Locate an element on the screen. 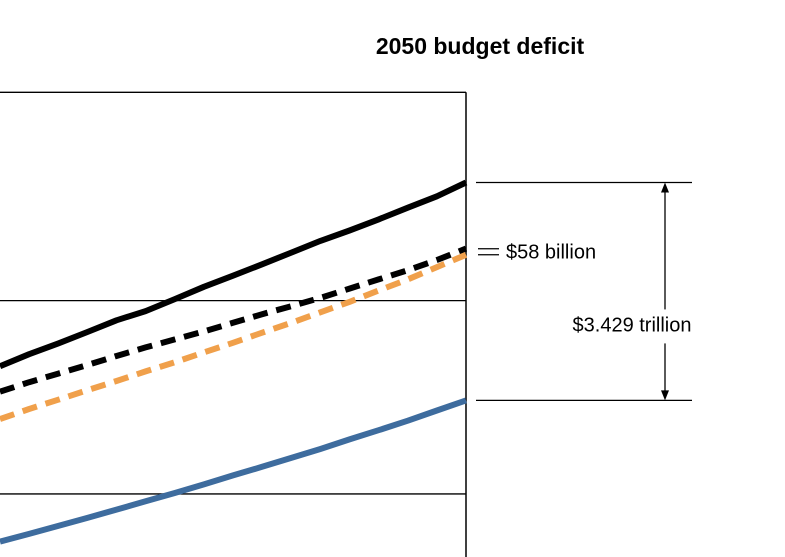 Image resolution: width=785 pixels, height=557 pixels. arrowhead-down is located at coordinates (665, 395).